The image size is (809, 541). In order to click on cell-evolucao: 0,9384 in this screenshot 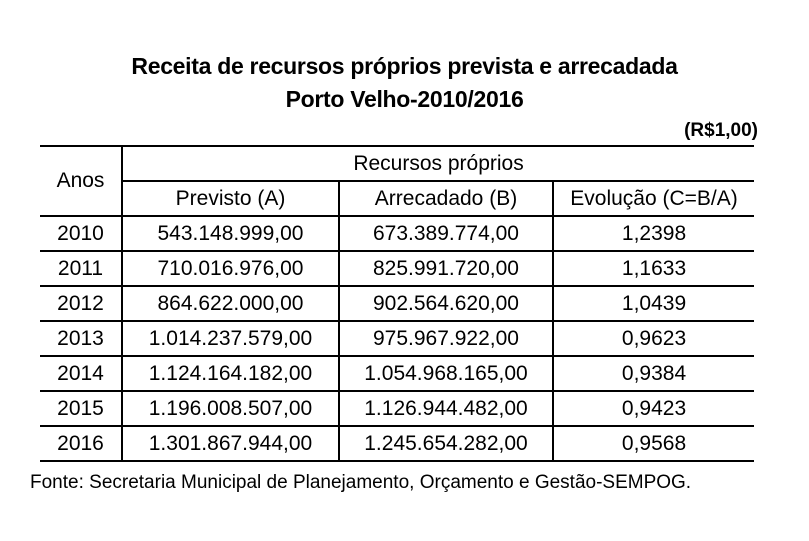, I will do `click(653, 373)`.